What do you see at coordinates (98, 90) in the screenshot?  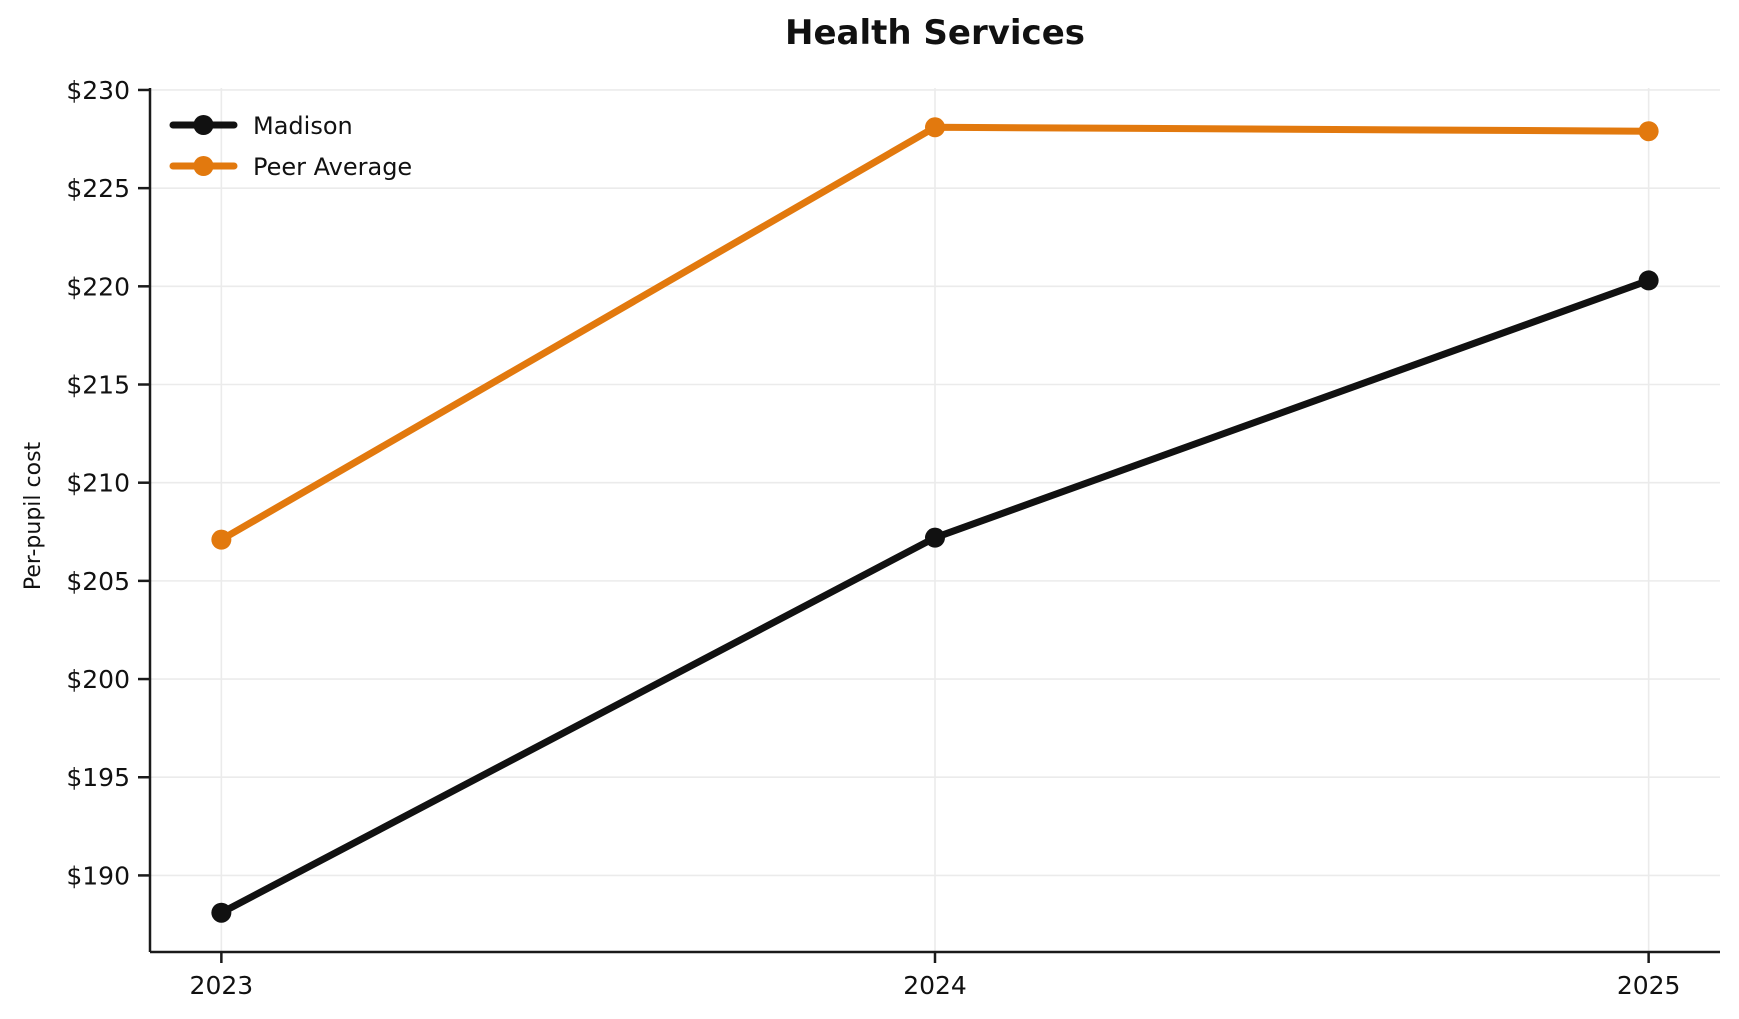 I see `y-tick-label: $230` at bounding box center [98, 90].